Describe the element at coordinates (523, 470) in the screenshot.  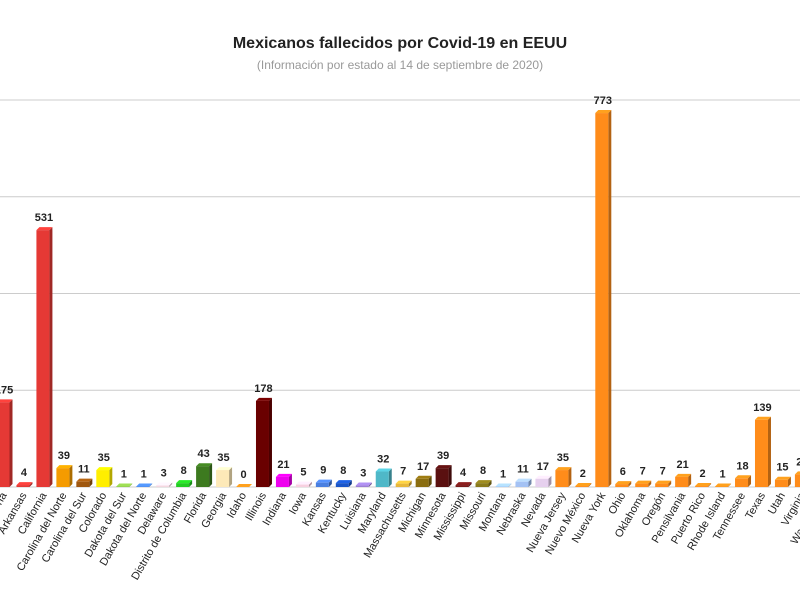
I see `value-label: 11` at that location.